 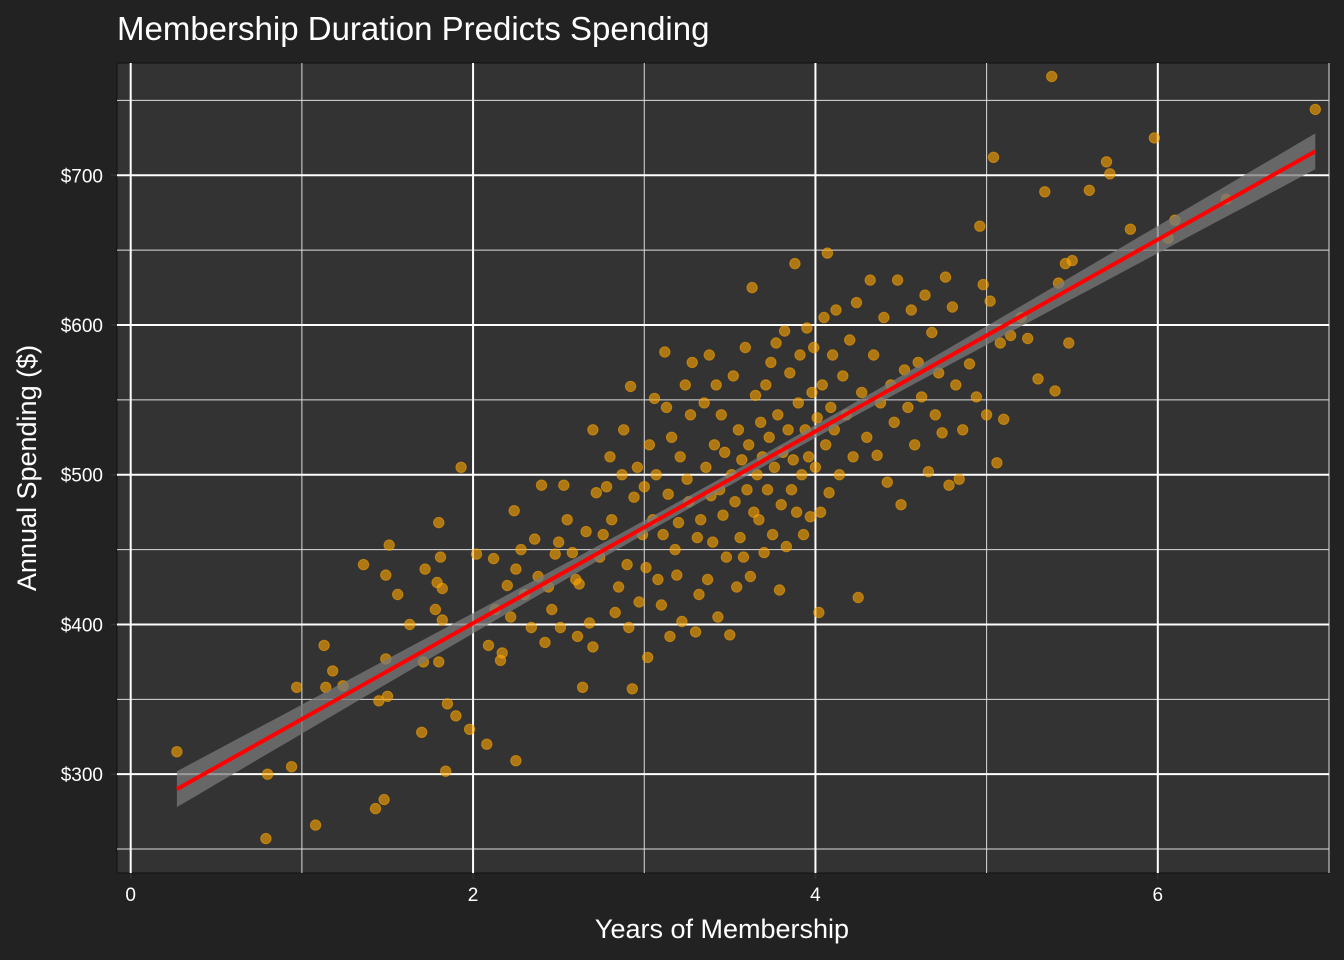 I want to click on y-tick-label: $300, so click(x=82, y=775).